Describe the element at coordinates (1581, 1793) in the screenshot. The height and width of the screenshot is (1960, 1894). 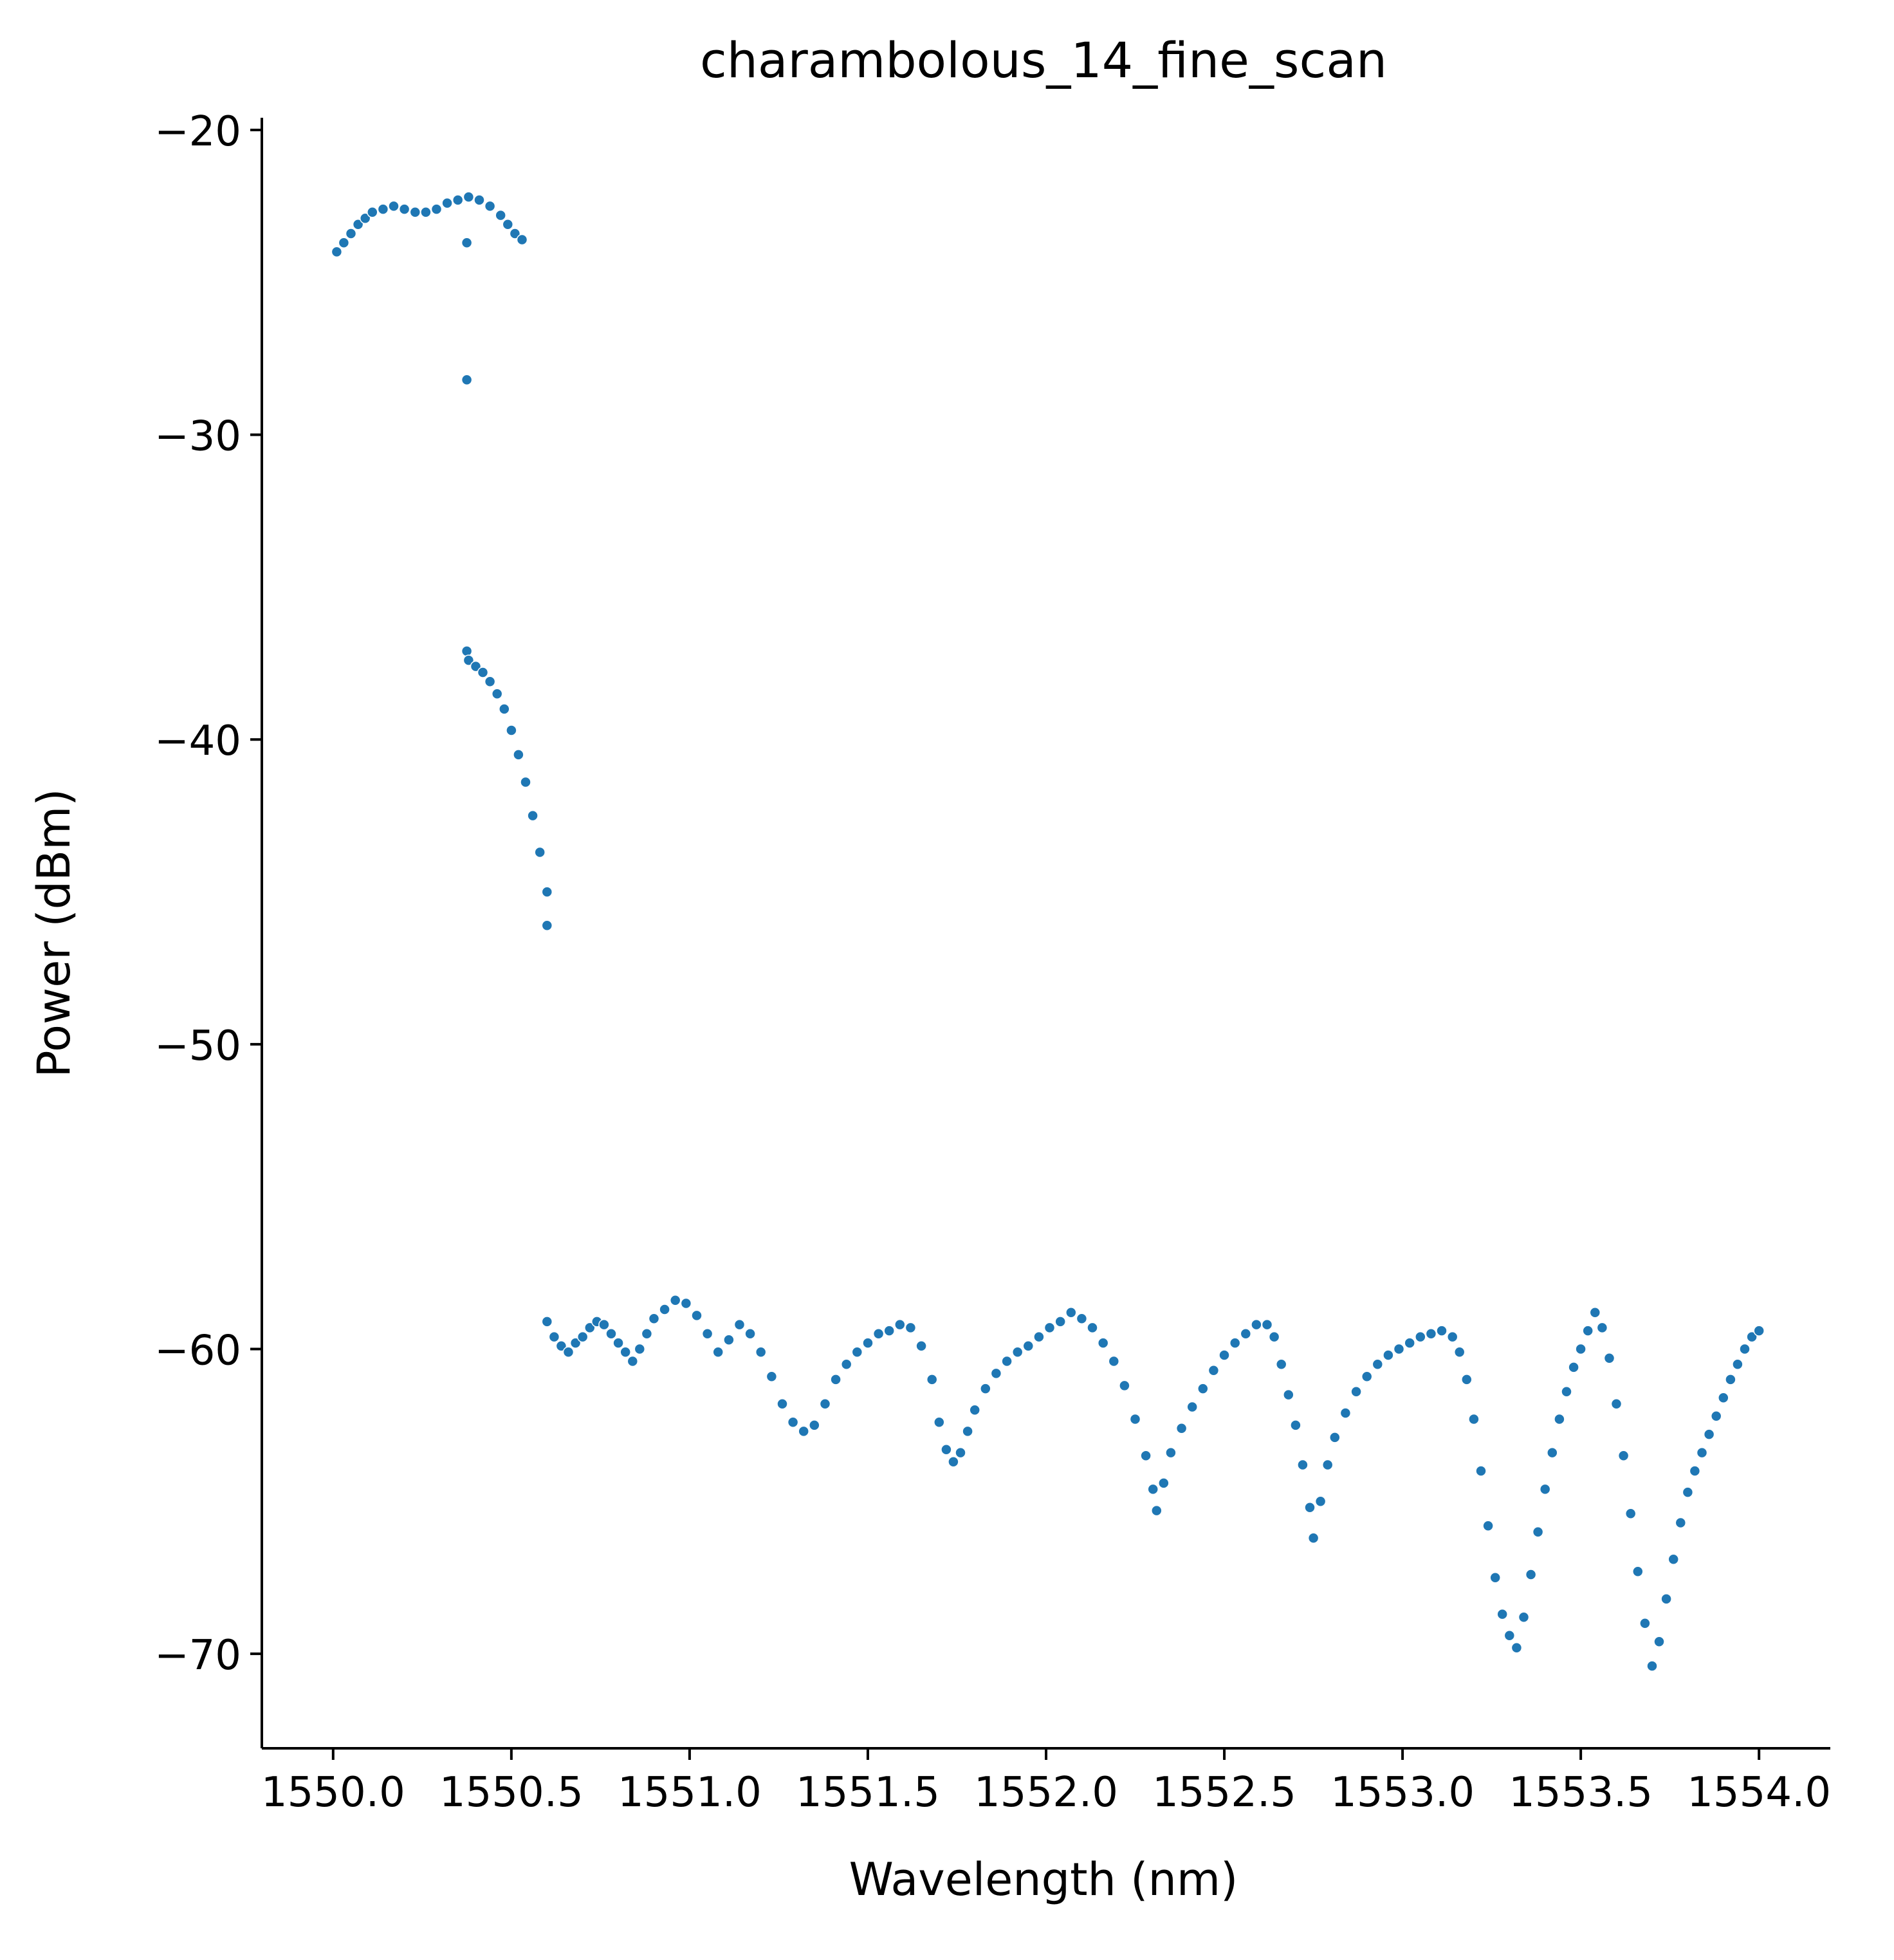
I see `x-tick-label: 1553.5` at that location.